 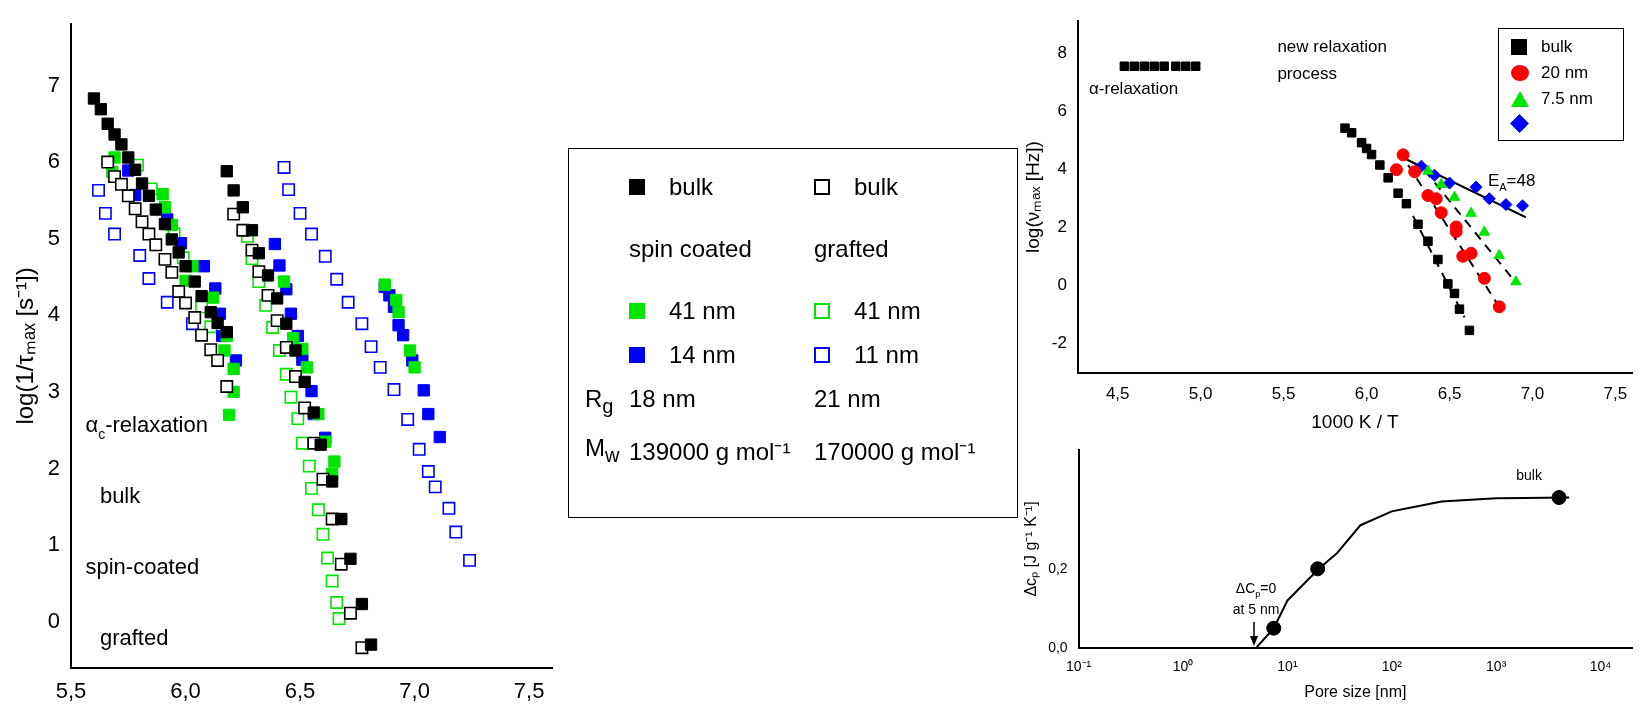 I want to click on y-tick-label: 0,0, so click(x=1058, y=646).